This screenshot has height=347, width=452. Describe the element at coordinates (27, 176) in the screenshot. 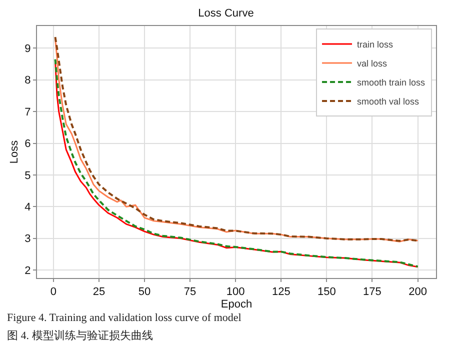

I see `y-tick-label: 5` at that location.